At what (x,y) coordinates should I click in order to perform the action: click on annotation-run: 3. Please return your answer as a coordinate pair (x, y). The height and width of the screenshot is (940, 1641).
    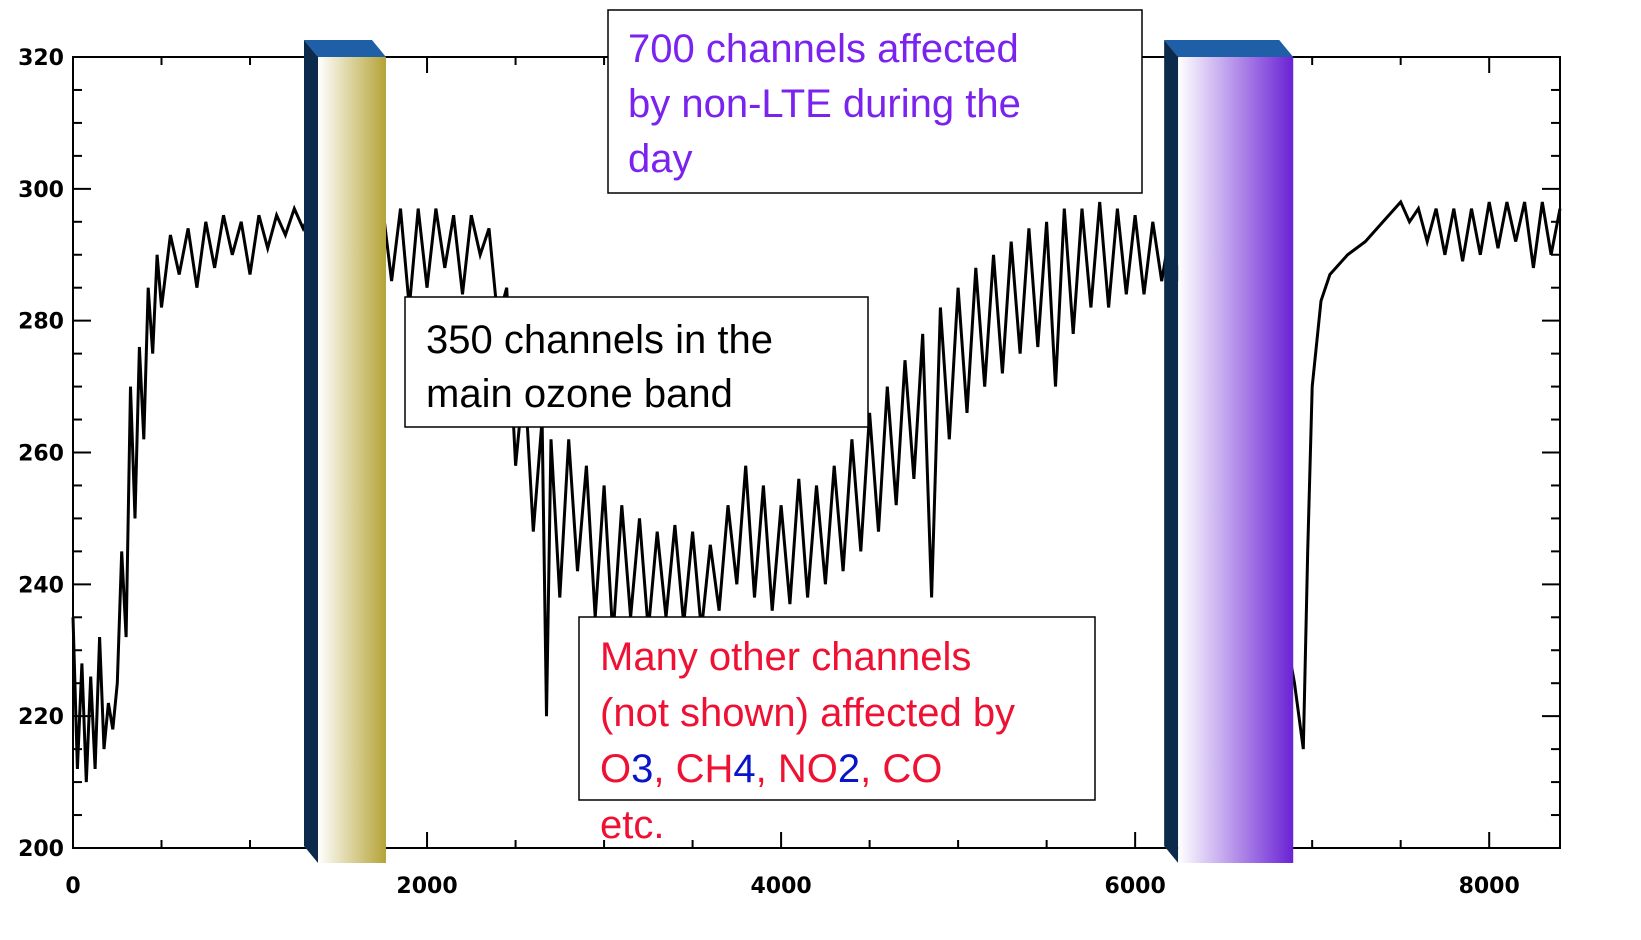
    Looking at the image, I should click on (642, 769).